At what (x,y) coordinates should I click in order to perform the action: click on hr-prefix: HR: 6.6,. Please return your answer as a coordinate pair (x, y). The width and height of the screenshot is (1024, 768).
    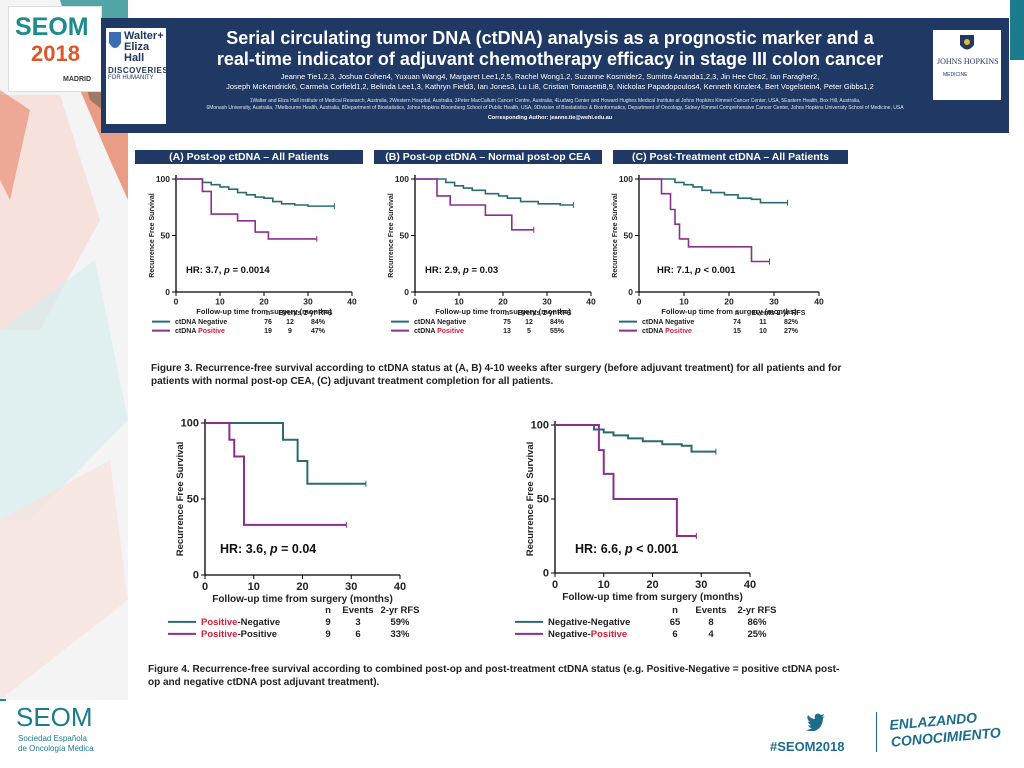
    Looking at the image, I should click on (600, 549).